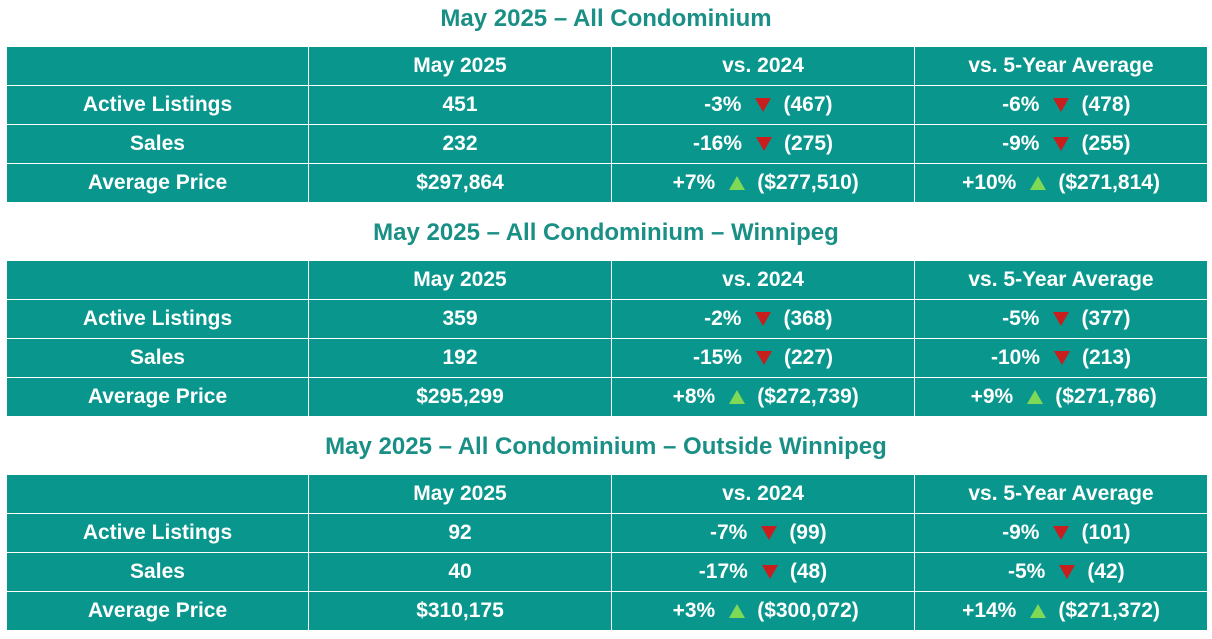 This screenshot has height=639, width=1212. I want to click on current-value: 359, so click(460, 319).